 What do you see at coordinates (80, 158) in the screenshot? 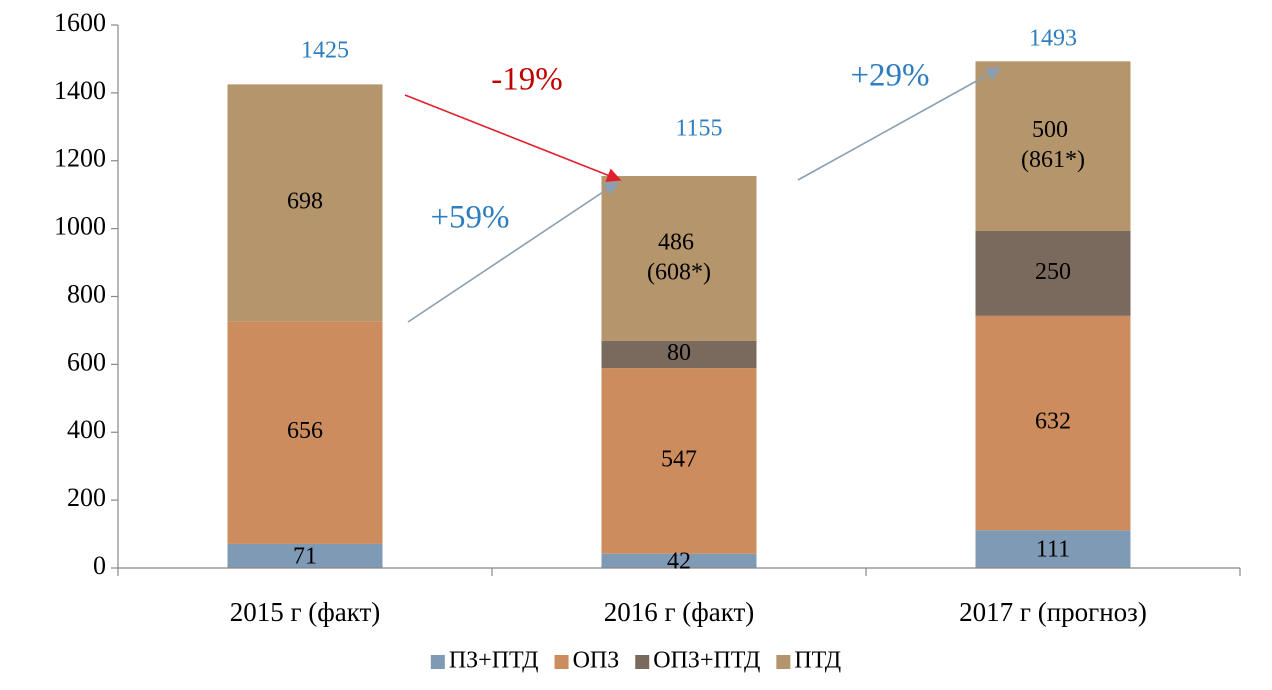
I see `y-tick-label: 1200` at bounding box center [80, 158].